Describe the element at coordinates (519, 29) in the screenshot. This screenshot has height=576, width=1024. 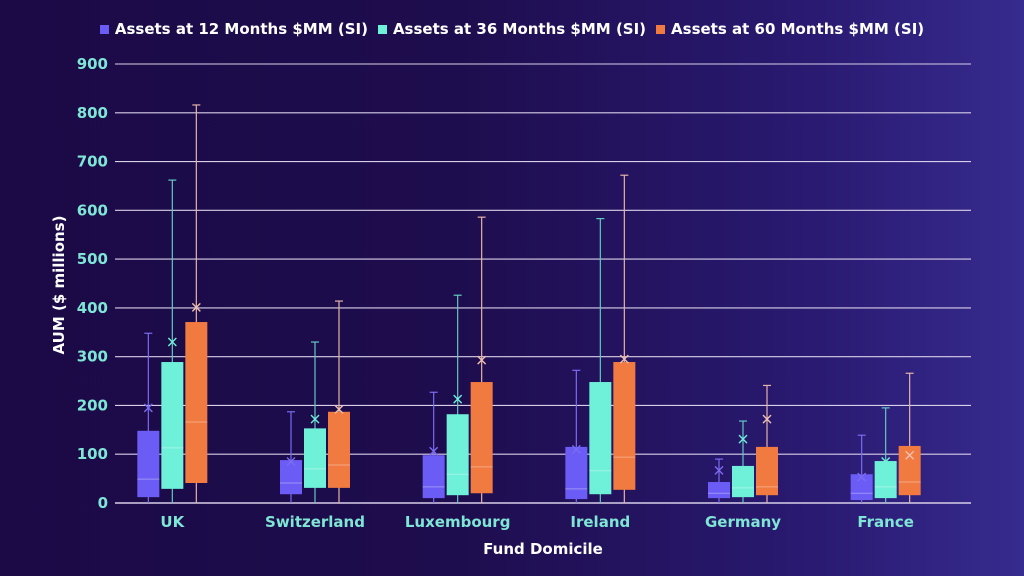
I see `legend-label-36-months: Assets at 36 Months $MM (SI)` at that location.